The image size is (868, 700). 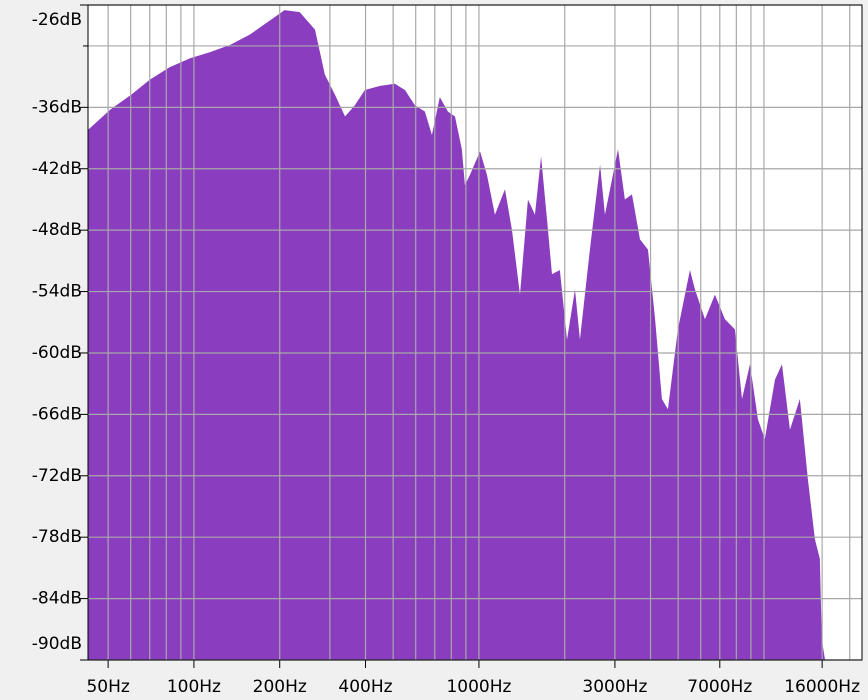 I want to click on x-tick-label: 200Hz, so click(x=280, y=687).